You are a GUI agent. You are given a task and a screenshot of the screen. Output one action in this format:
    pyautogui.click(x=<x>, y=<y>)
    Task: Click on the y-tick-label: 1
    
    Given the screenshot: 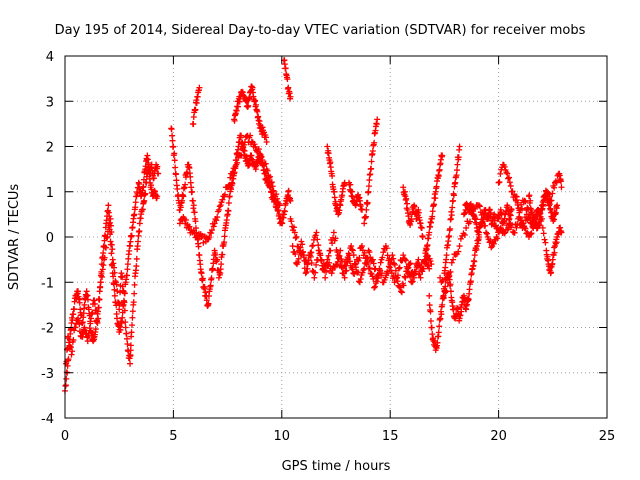 What is the action you would take?
    pyautogui.click(x=50, y=193)
    